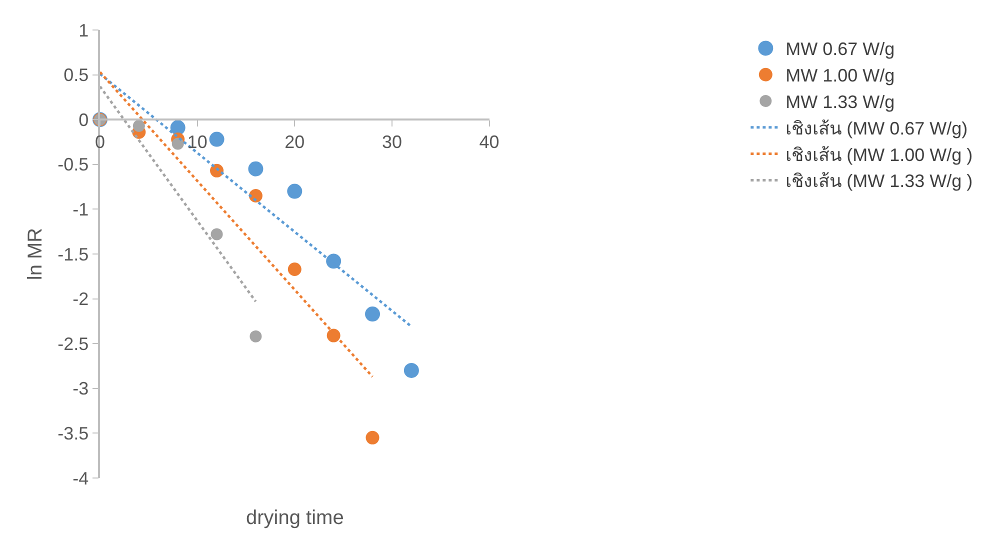 The height and width of the screenshot is (543, 991). Describe the element at coordinates (294, 142) in the screenshot. I see `x-tick-label: 20` at that location.